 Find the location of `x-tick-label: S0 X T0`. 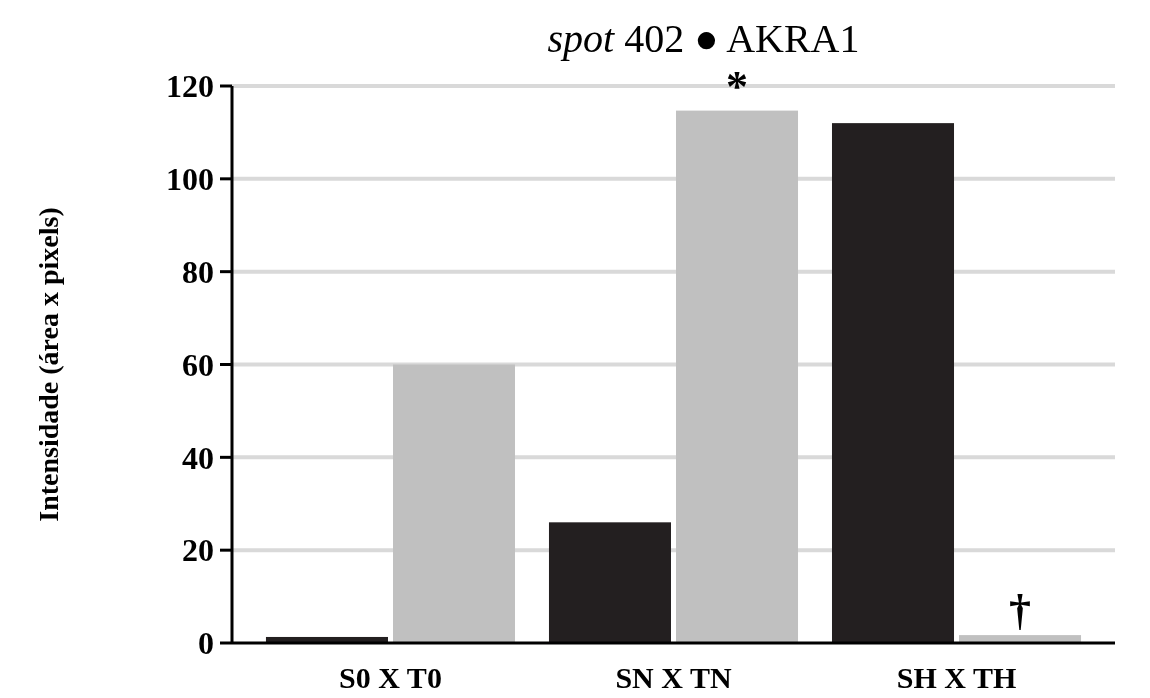

x-tick-label: S0 X T0 is located at coordinates (390, 677).